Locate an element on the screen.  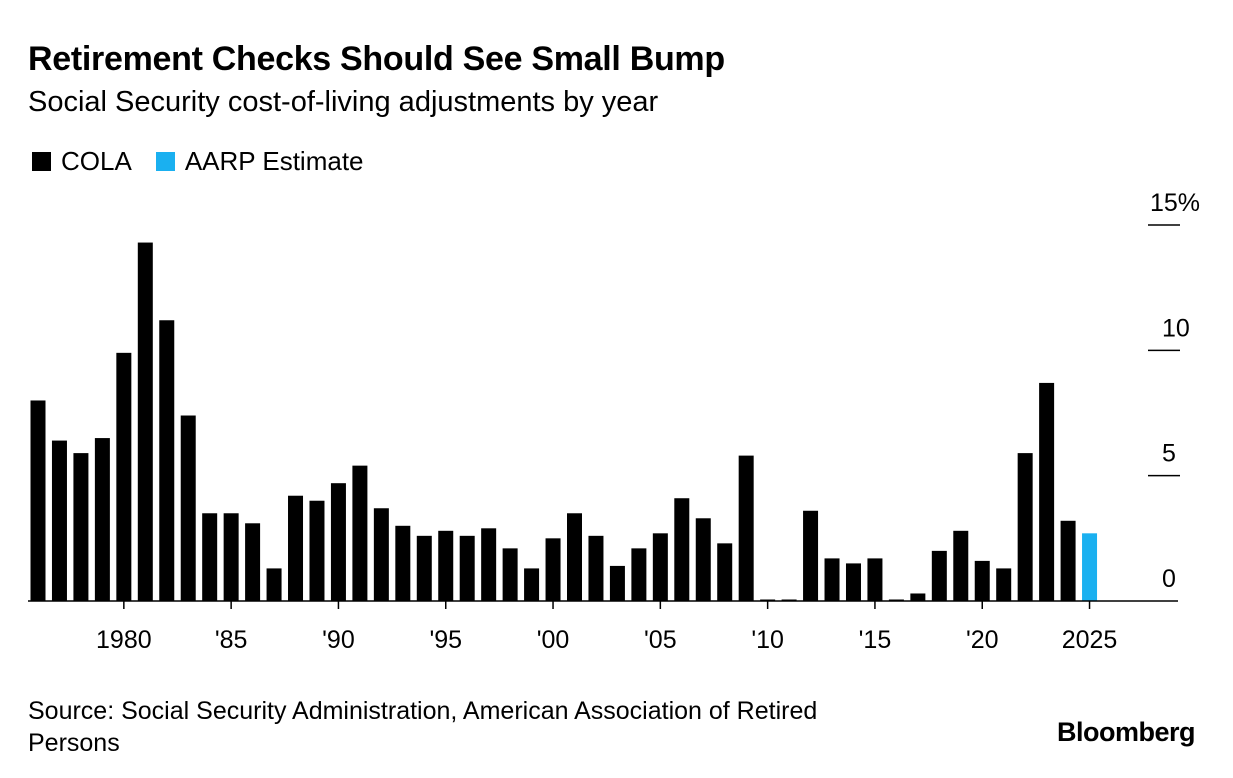
x-tick-label-2005: '05 is located at coordinates (660, 640).